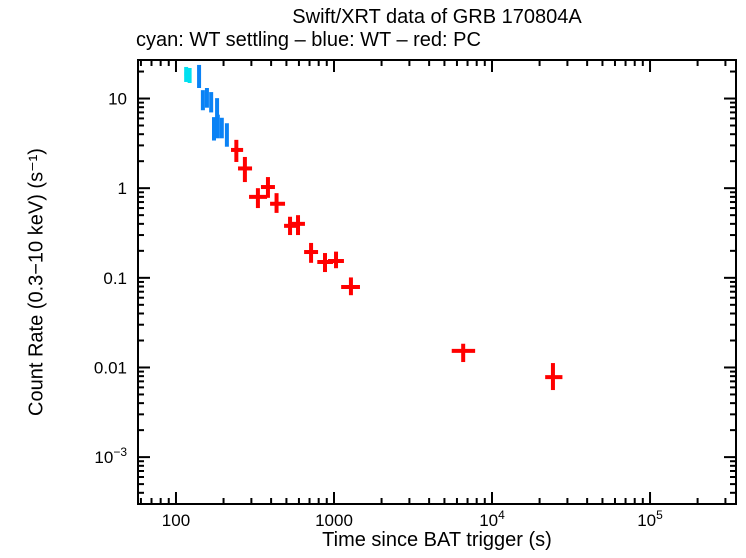 The height and width of the screenshot is (558, 746). Describe the element at coordinates (437, 17) in the screenshot. I see `chart-title: Swift/XRT data of GRB 170804A` at that location.